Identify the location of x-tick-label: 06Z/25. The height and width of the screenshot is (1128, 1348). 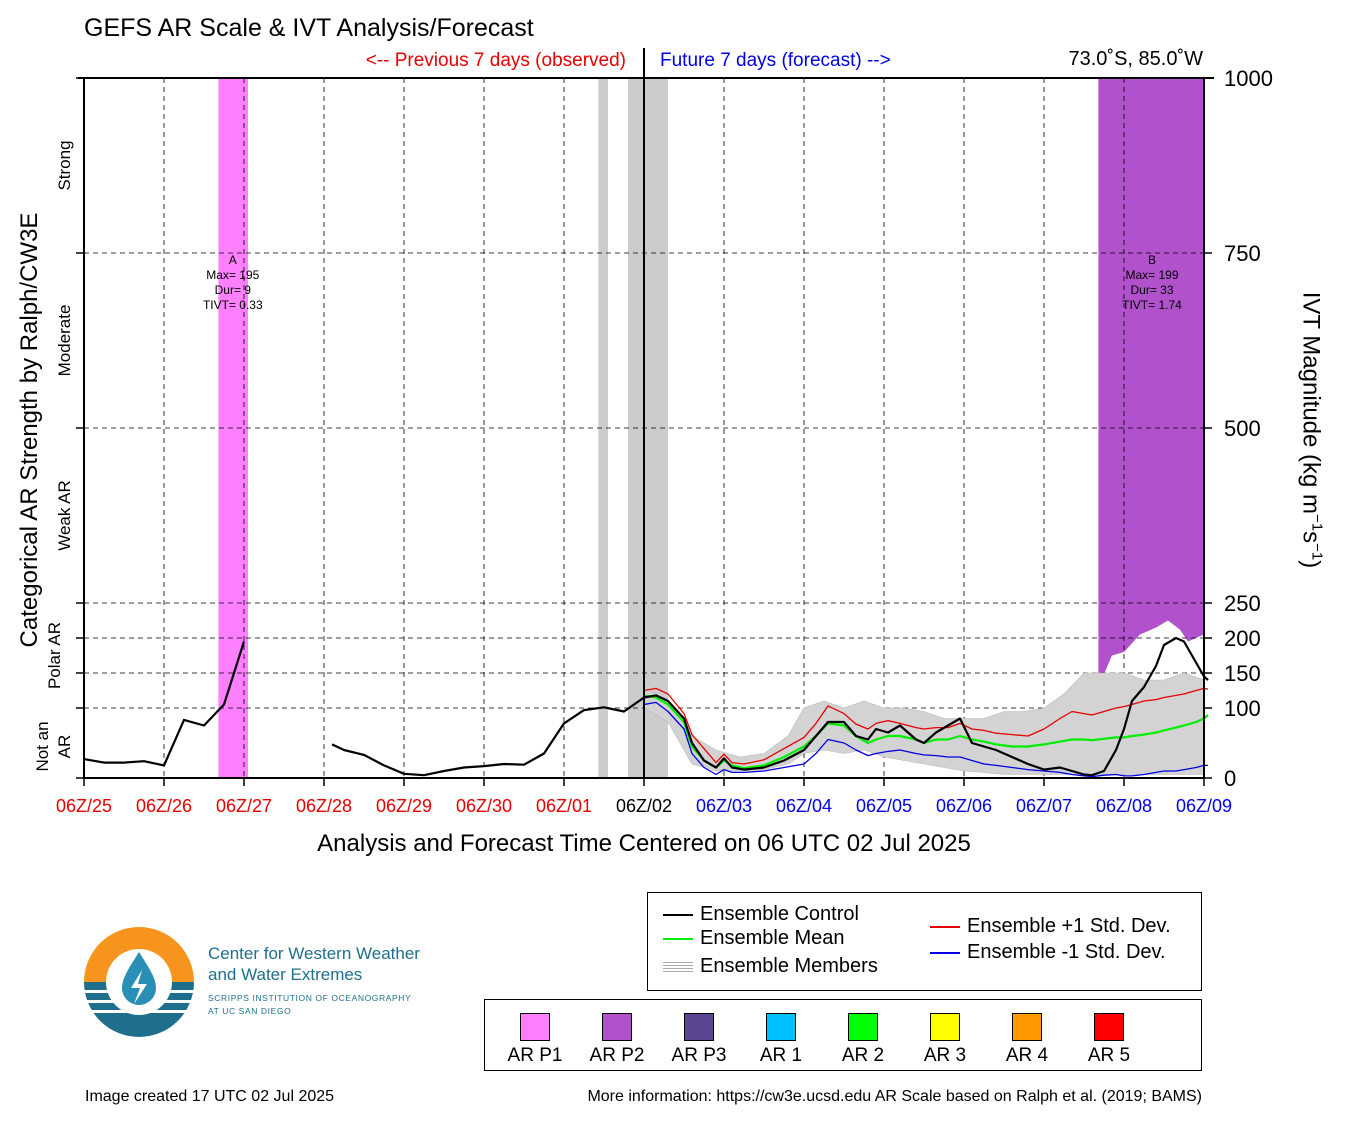
(84, 806).